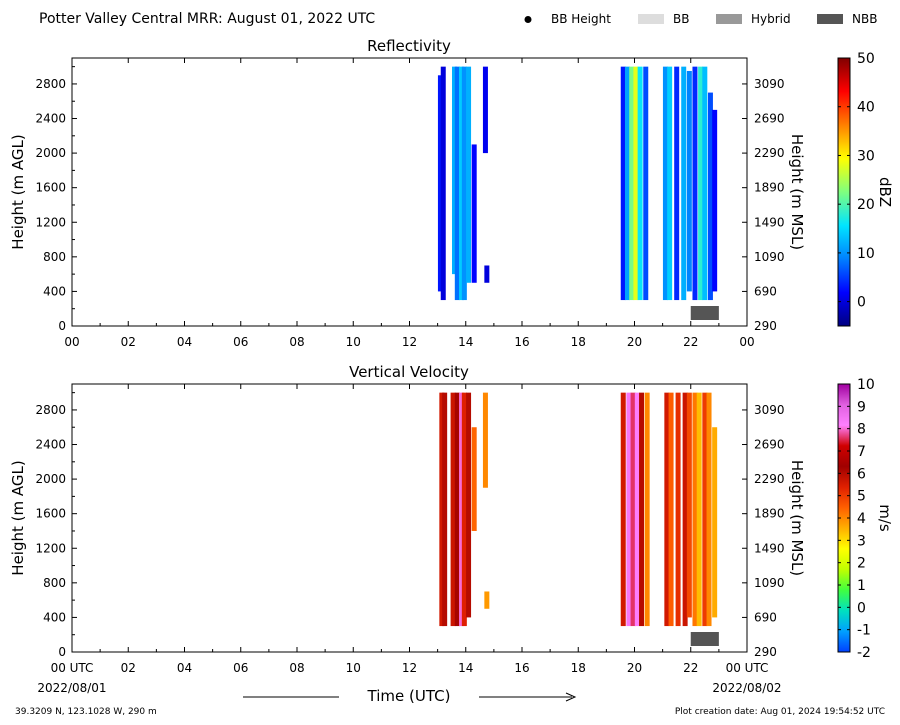  Describe the element at coordinates (769, 188) in the screenshot. I see `reflectivity-y-tick-label-msl-4: 1890` at that location.